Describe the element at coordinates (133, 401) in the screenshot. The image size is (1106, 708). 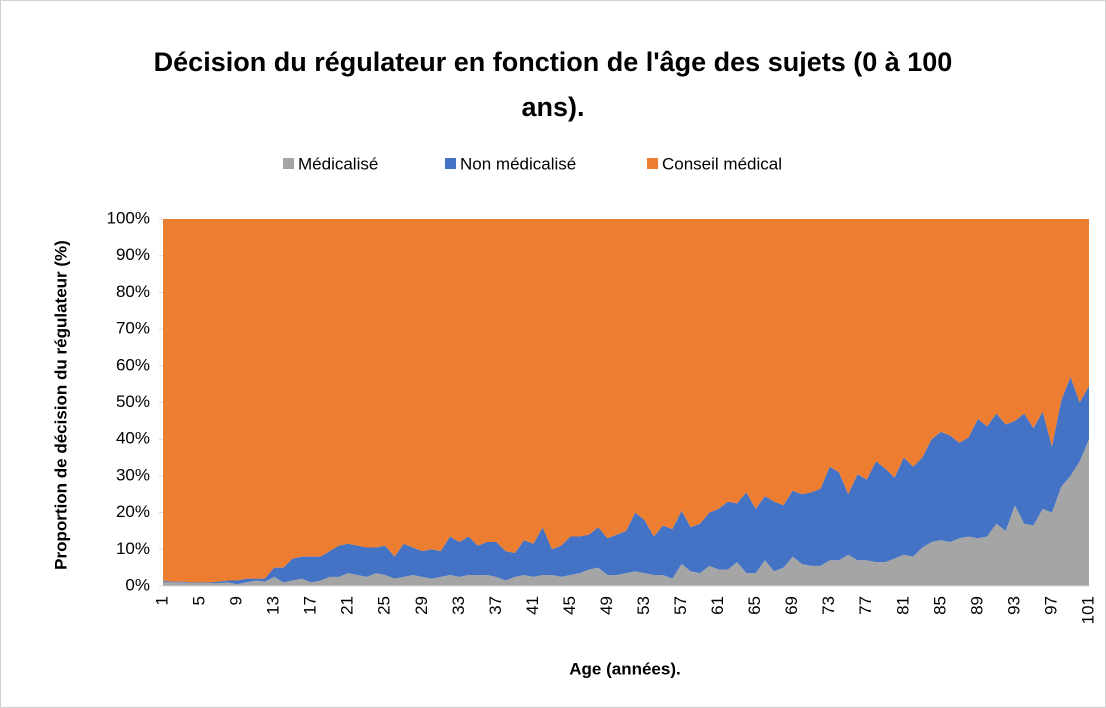
I see `y-tick-label: 50%` at that location.